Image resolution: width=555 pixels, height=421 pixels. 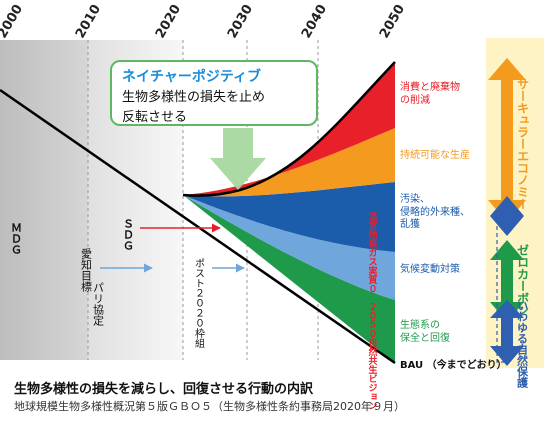 What do you see at coordinates (198, 303) in the screenshot?
I see `post2020-label: ポスト２０２０枠組` at bounding box center [198, 303].